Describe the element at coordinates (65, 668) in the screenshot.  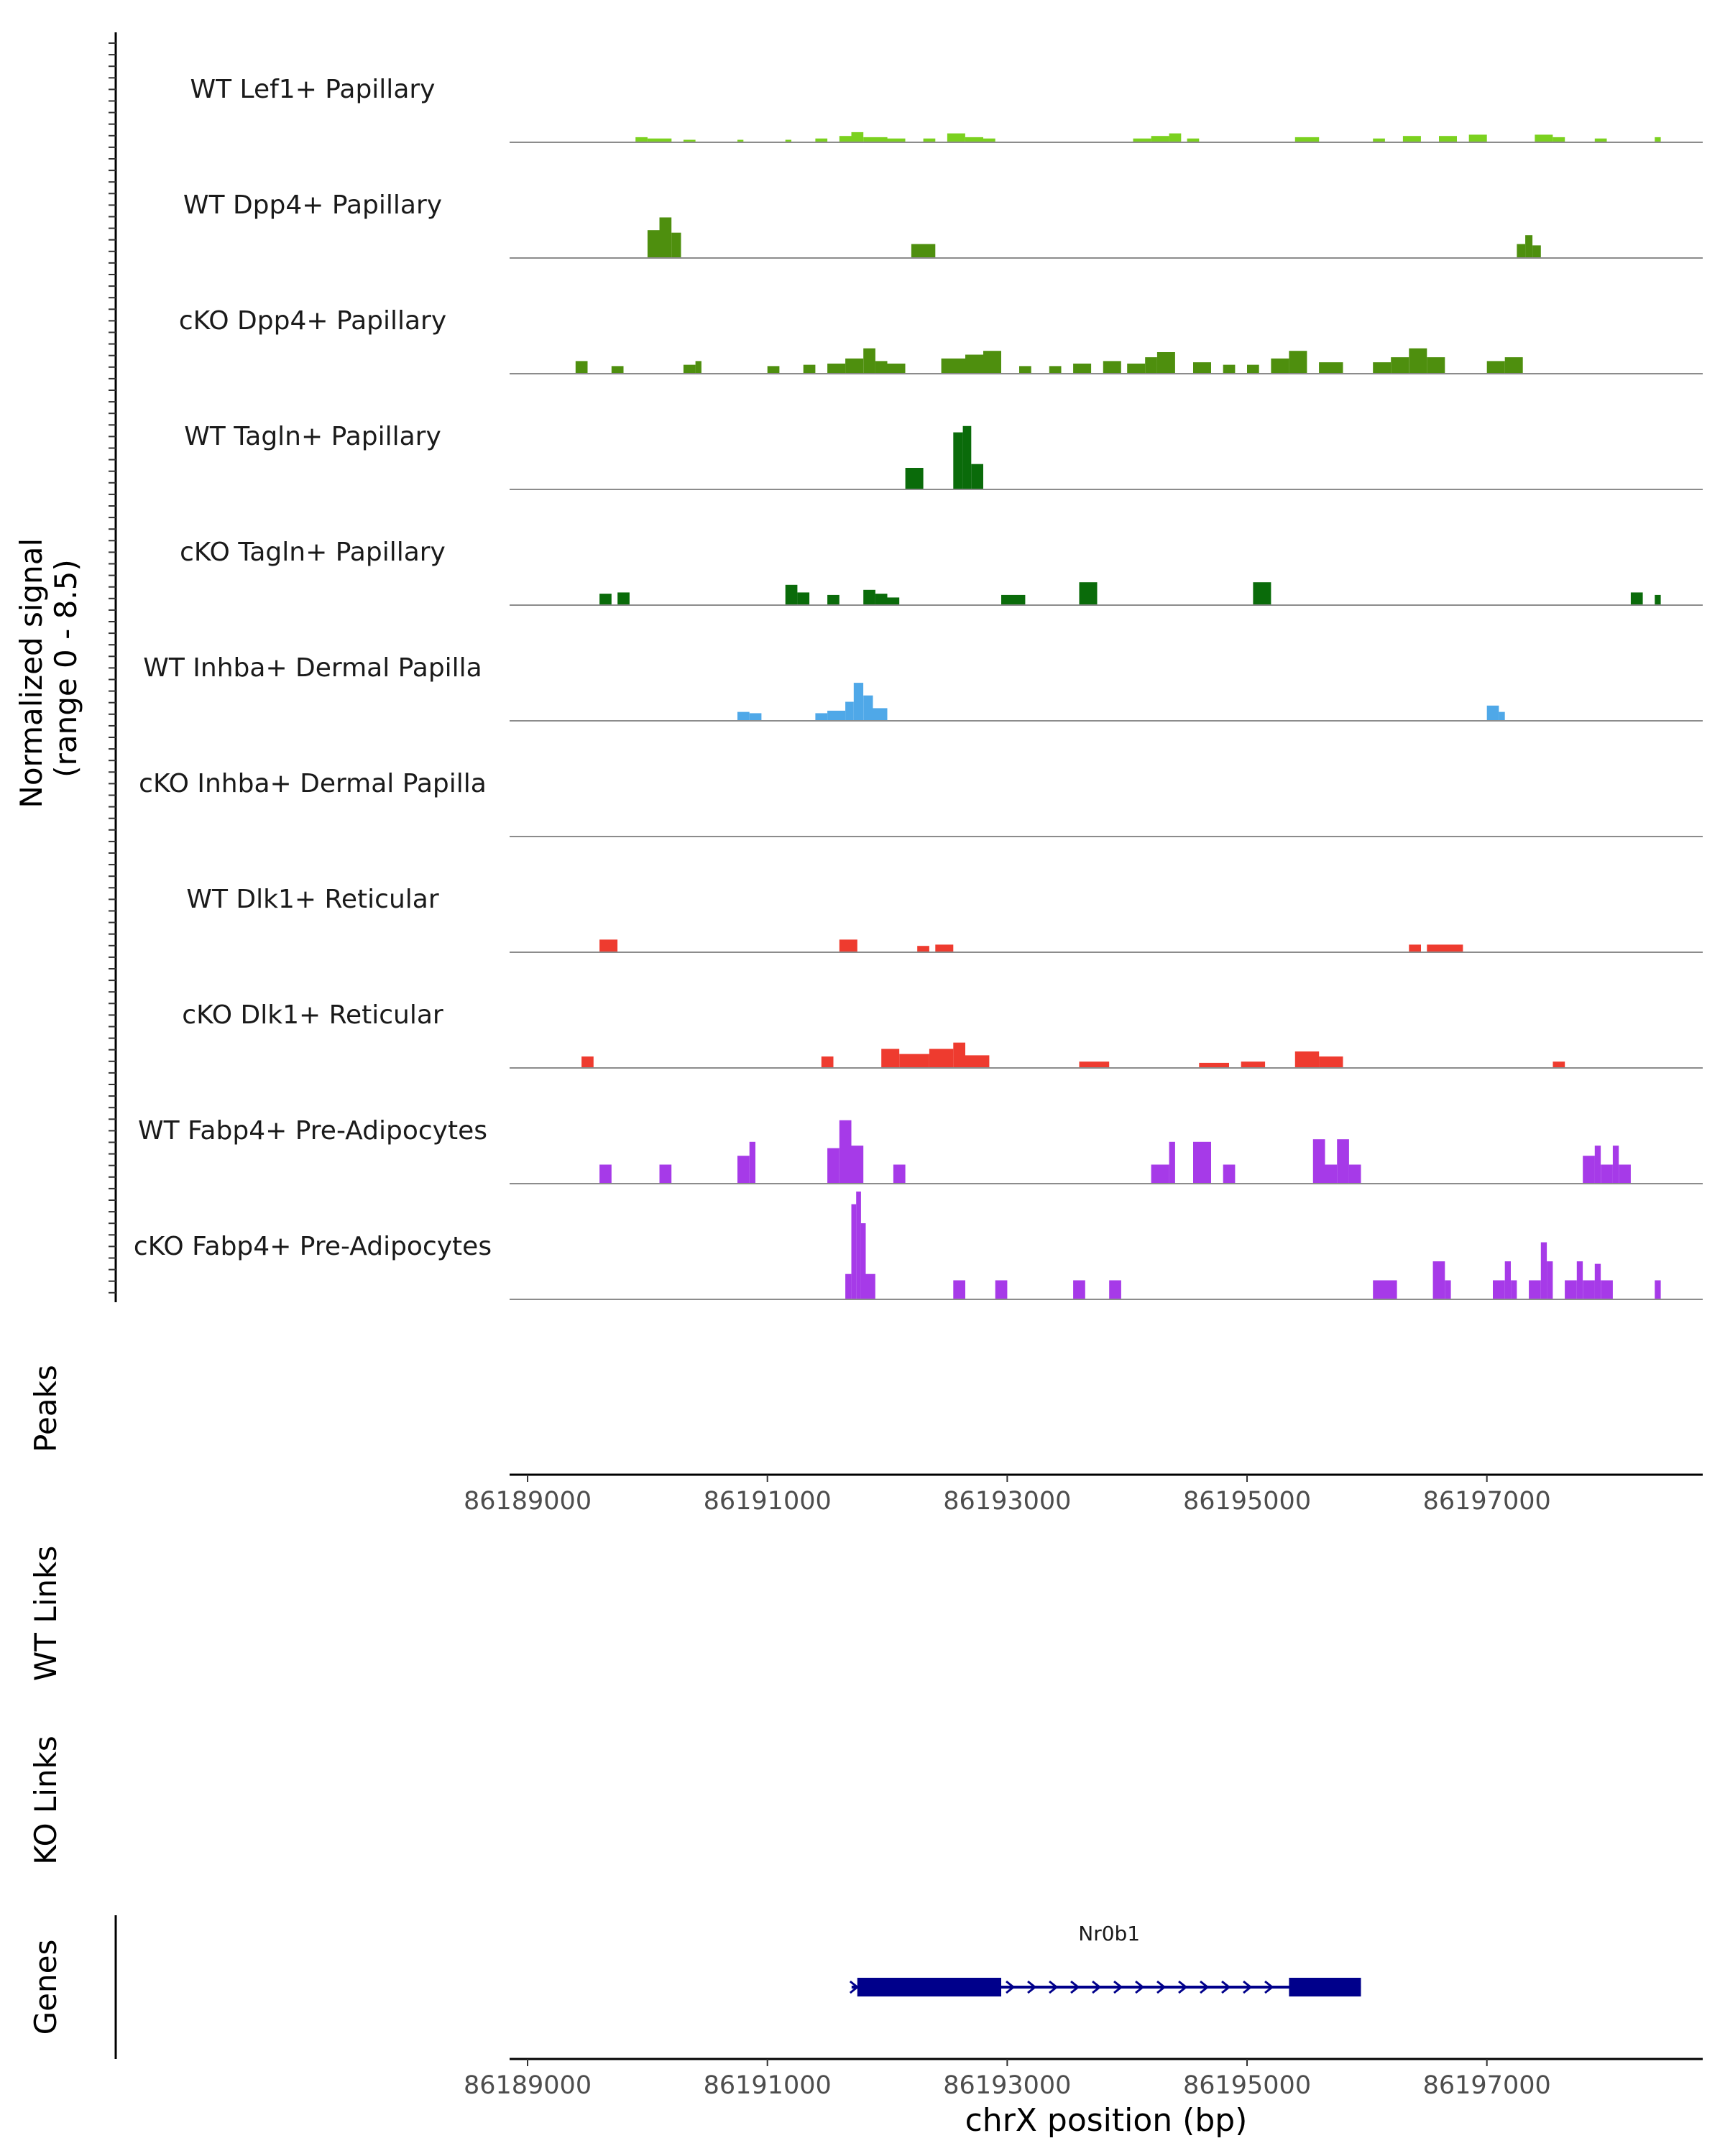
I see `y-axis-title-line2: (range 0 - 8.5)` at that location.